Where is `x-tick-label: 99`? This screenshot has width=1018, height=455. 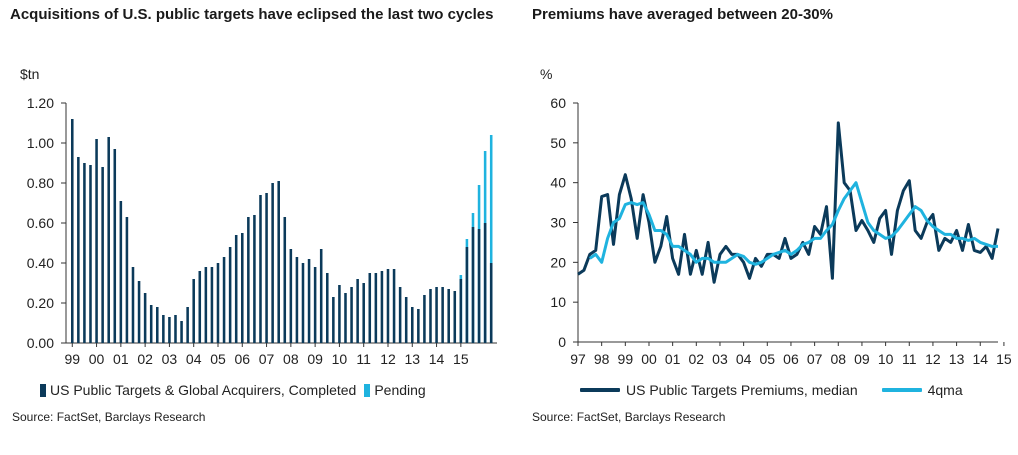 x-tick-label: 99 is located at coordinates (72, 359).